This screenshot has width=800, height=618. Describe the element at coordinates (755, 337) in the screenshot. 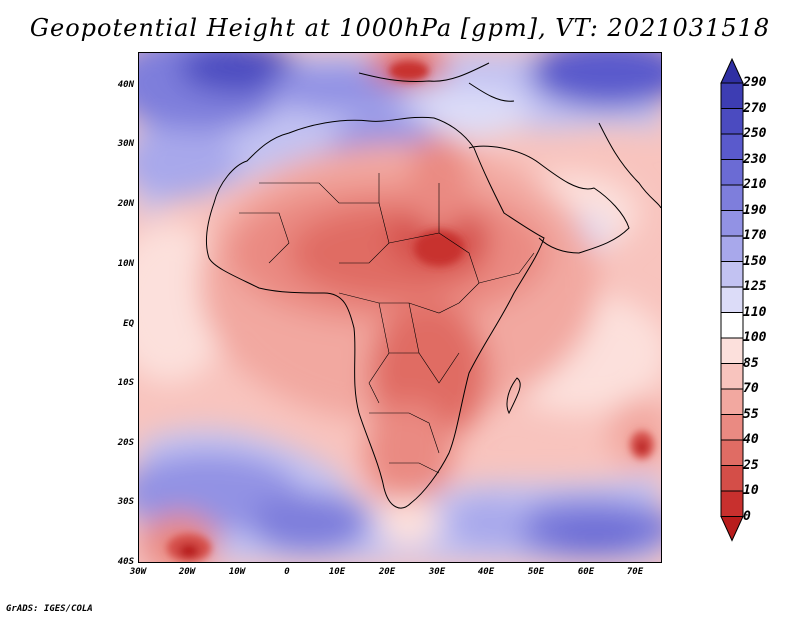

I see `colorbar-label: 100` at that location.